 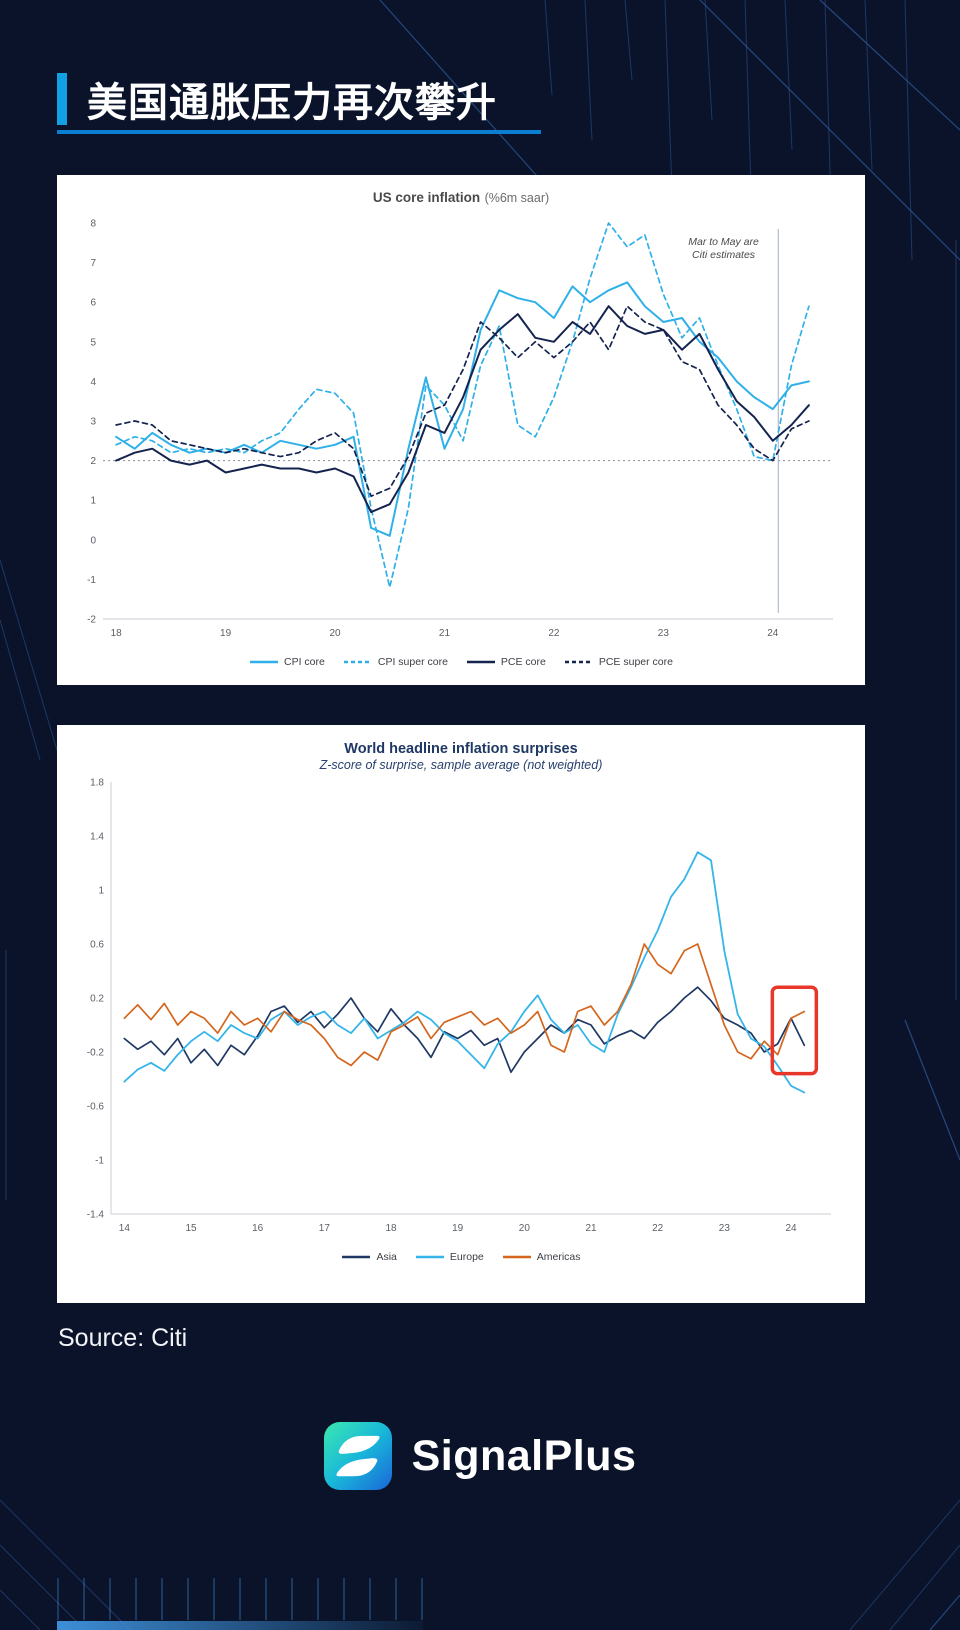 What do you see at coordinates (96, 1053) in the screenshot?
I see `svg-text: -0.2` at bounding box center [96, 1053].